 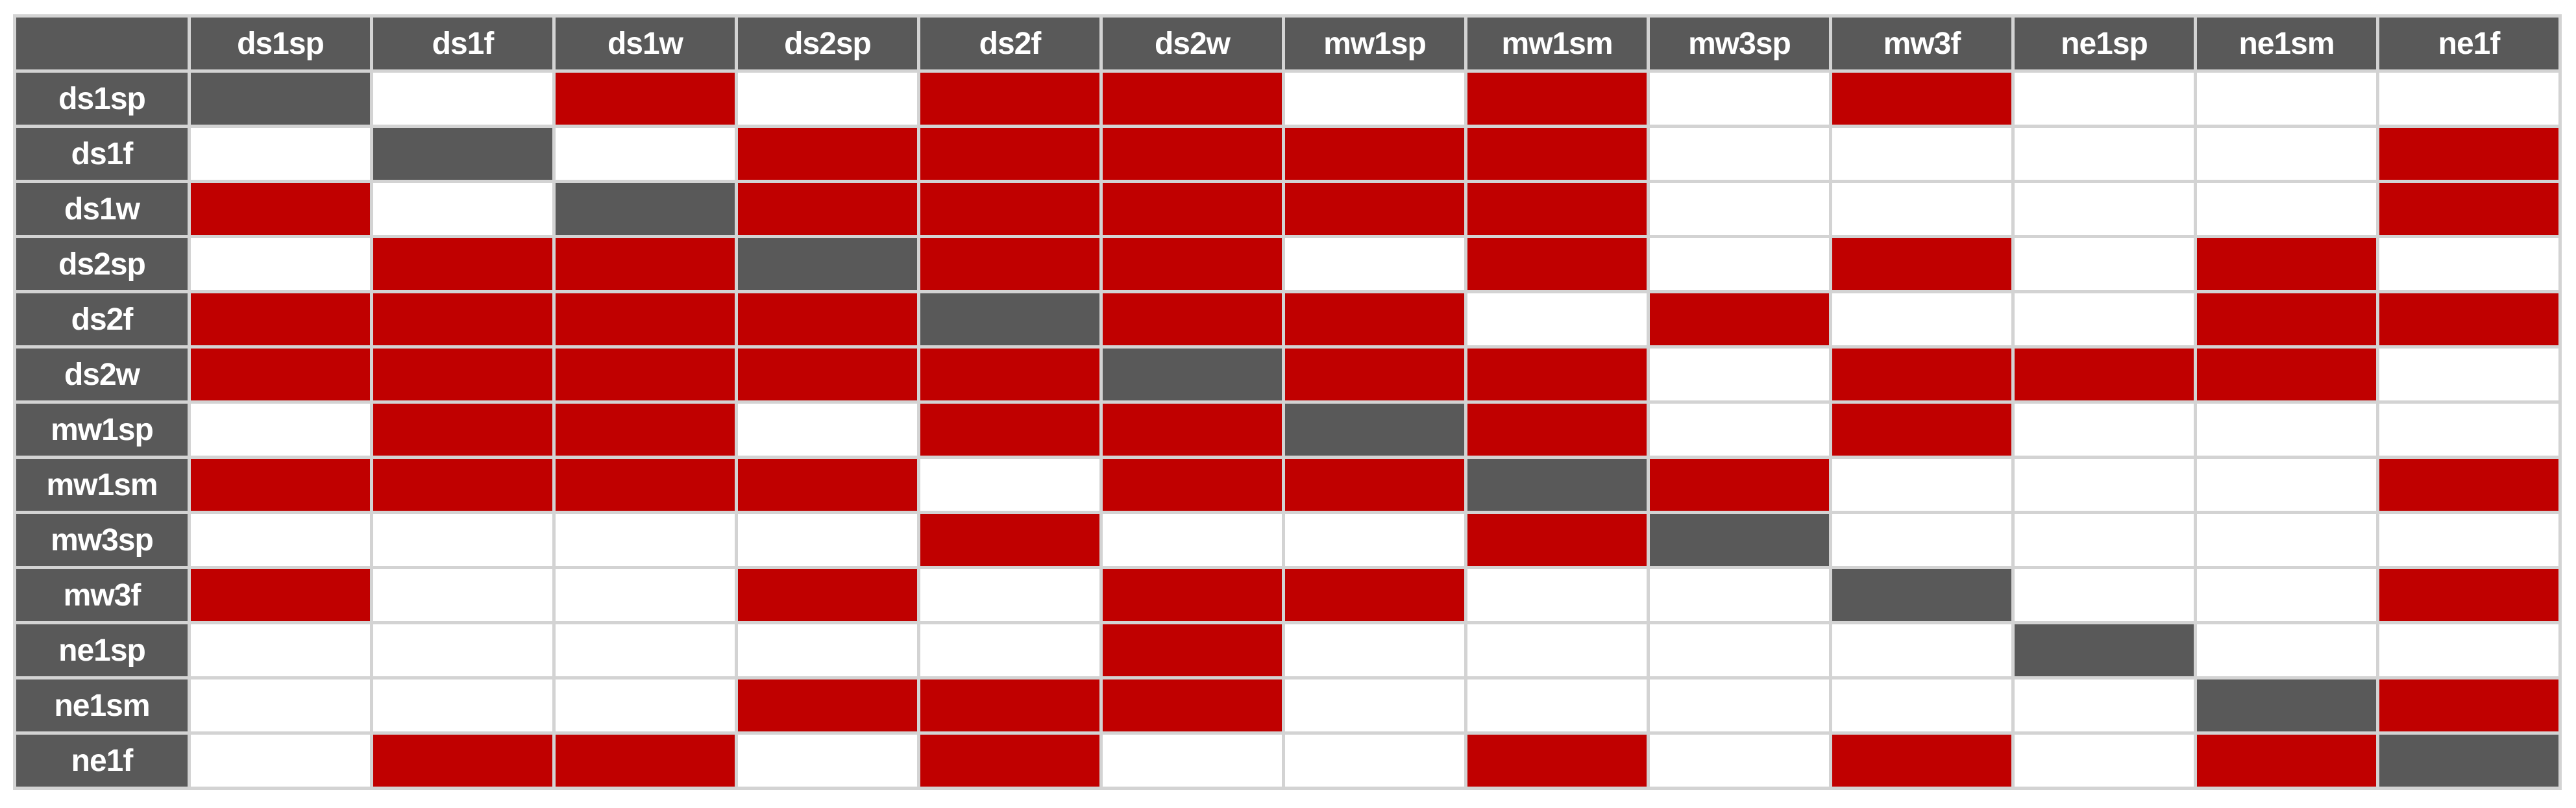 I want to click on row-header-mw3f: mw3f, so click(x=102, y=595).